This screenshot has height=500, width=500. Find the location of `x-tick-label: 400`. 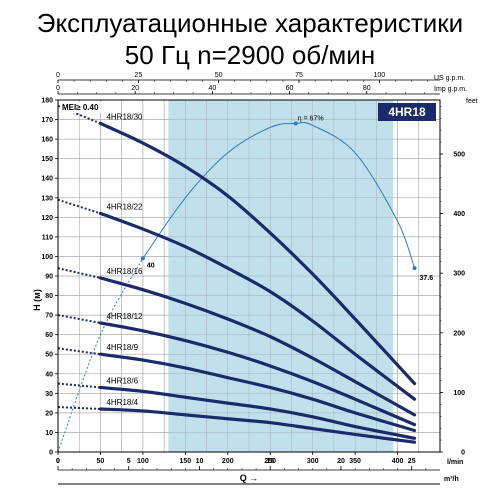

x-tick-label: 400 is located at coordinates (398, 461).